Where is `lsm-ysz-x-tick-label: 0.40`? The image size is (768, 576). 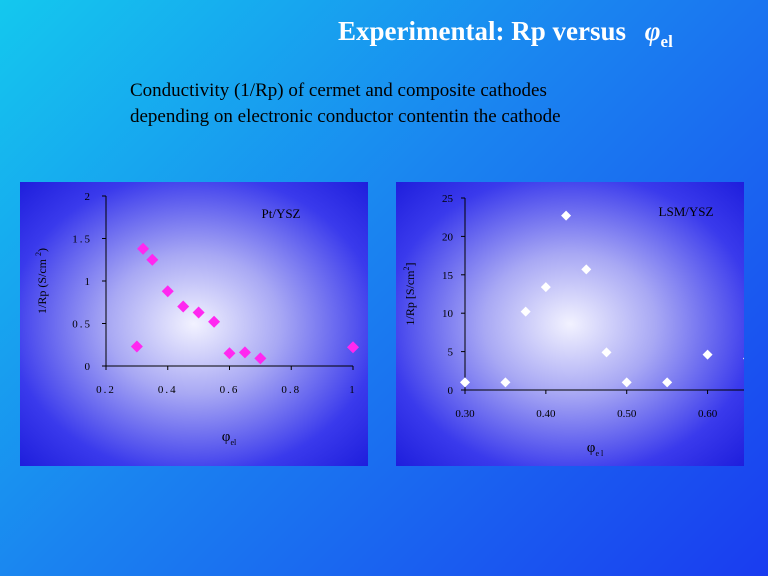 lsm-ysz-x-tick-label: 0.40 is located at coordinates (546, 414).